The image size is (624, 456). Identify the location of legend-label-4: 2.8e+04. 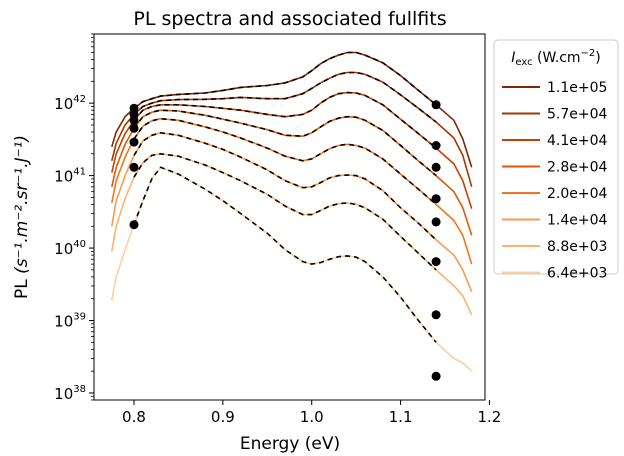
(577, 168).